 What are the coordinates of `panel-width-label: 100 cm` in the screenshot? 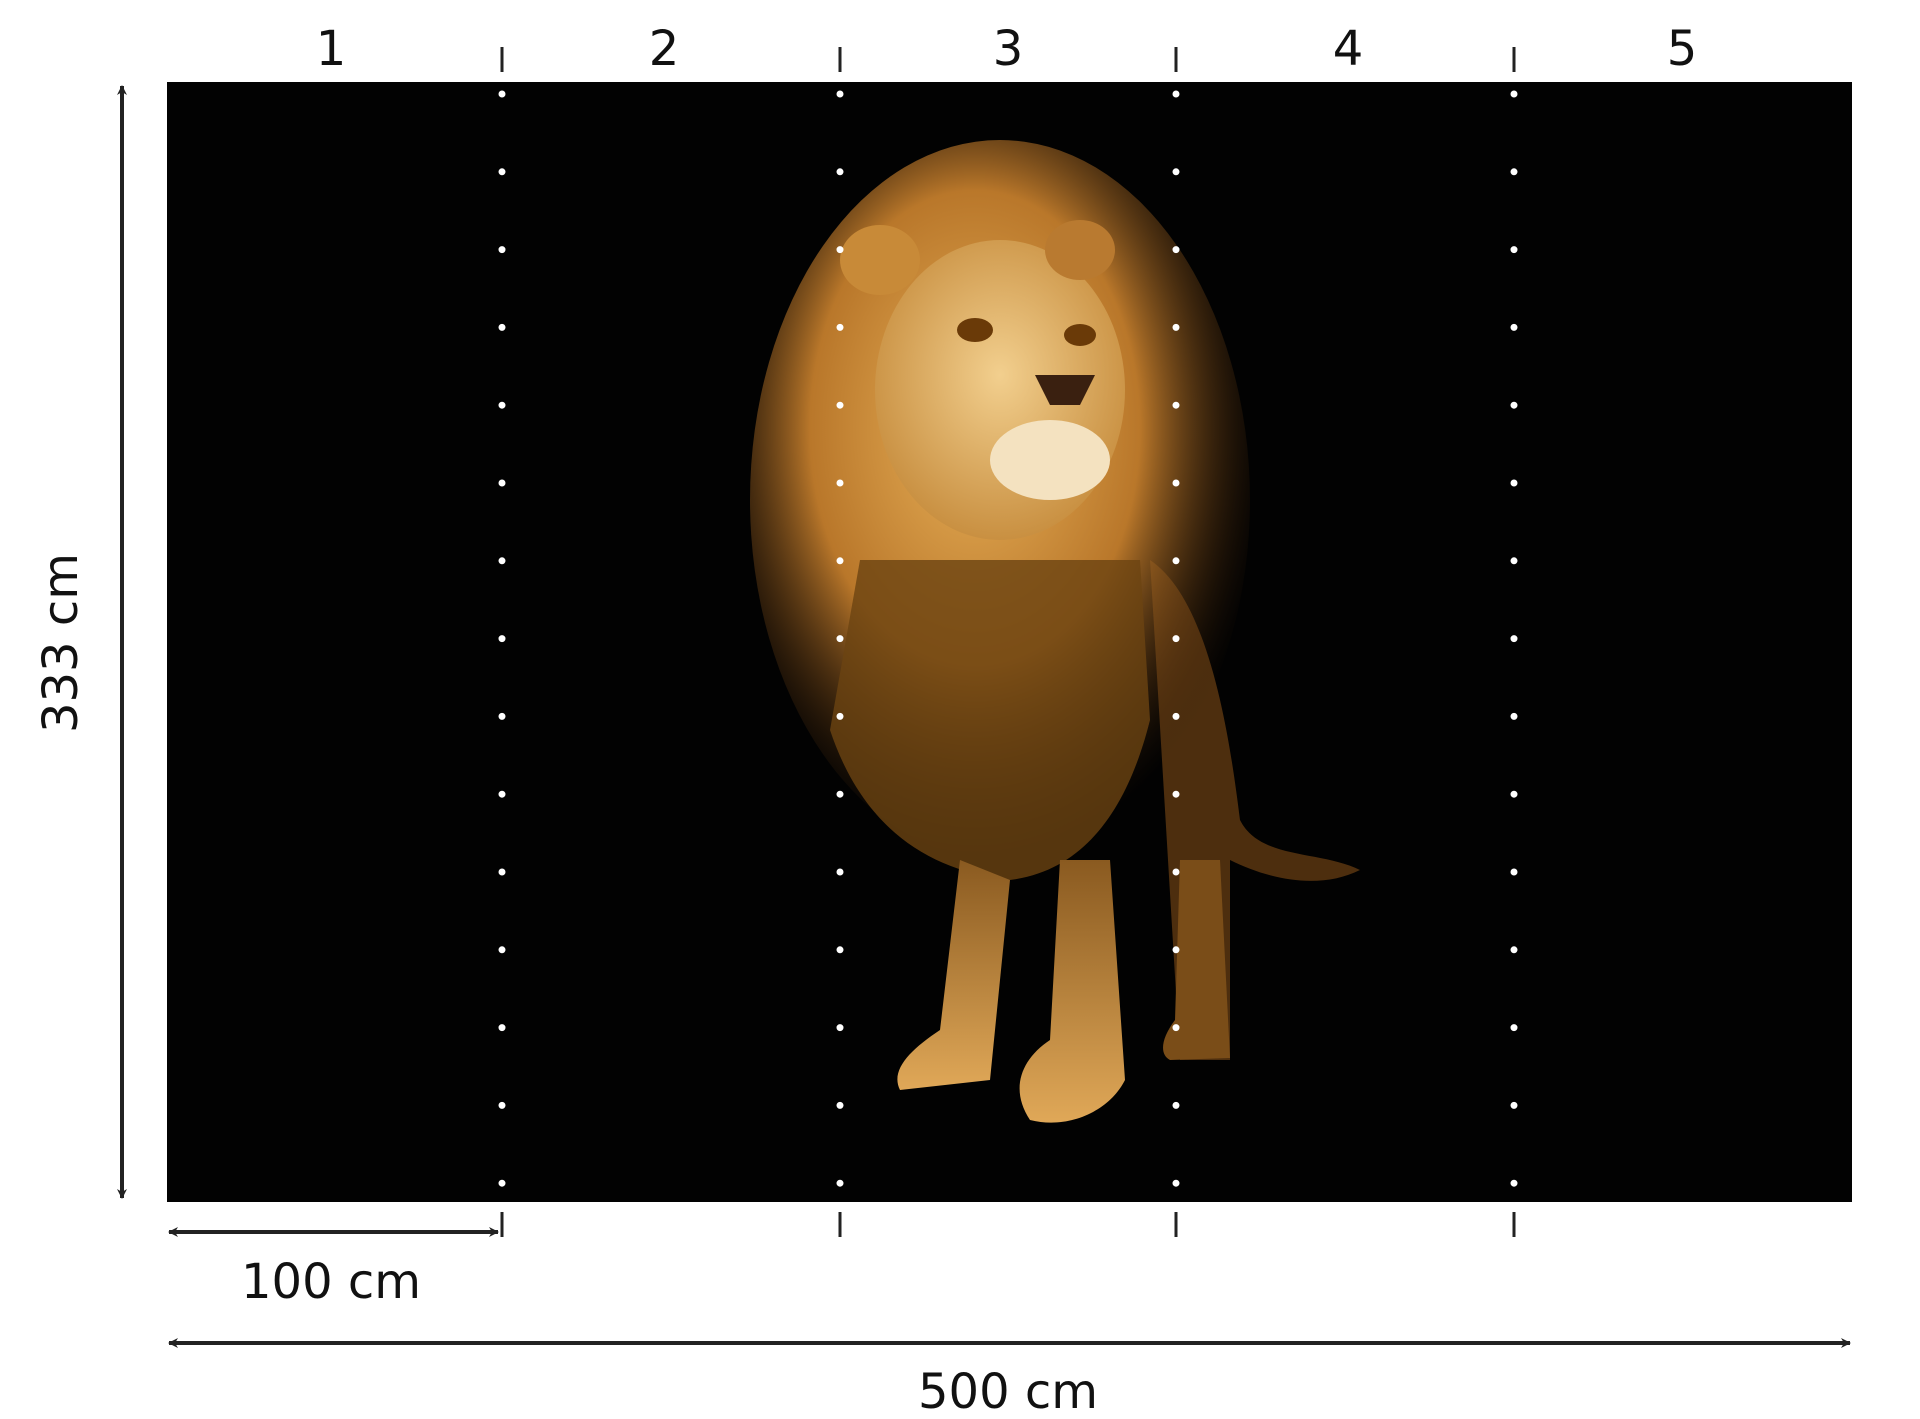 It's located at (331, 1282).